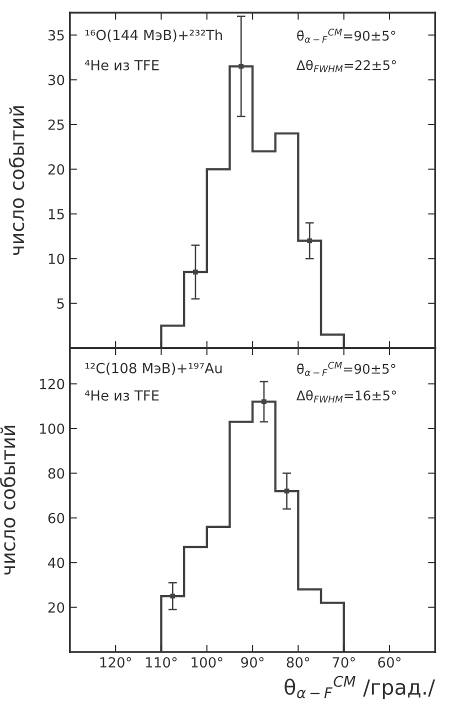  Describe the element at coordinates (56, 563) in the screenshot. I see `y-tick-label: 40` at that location.